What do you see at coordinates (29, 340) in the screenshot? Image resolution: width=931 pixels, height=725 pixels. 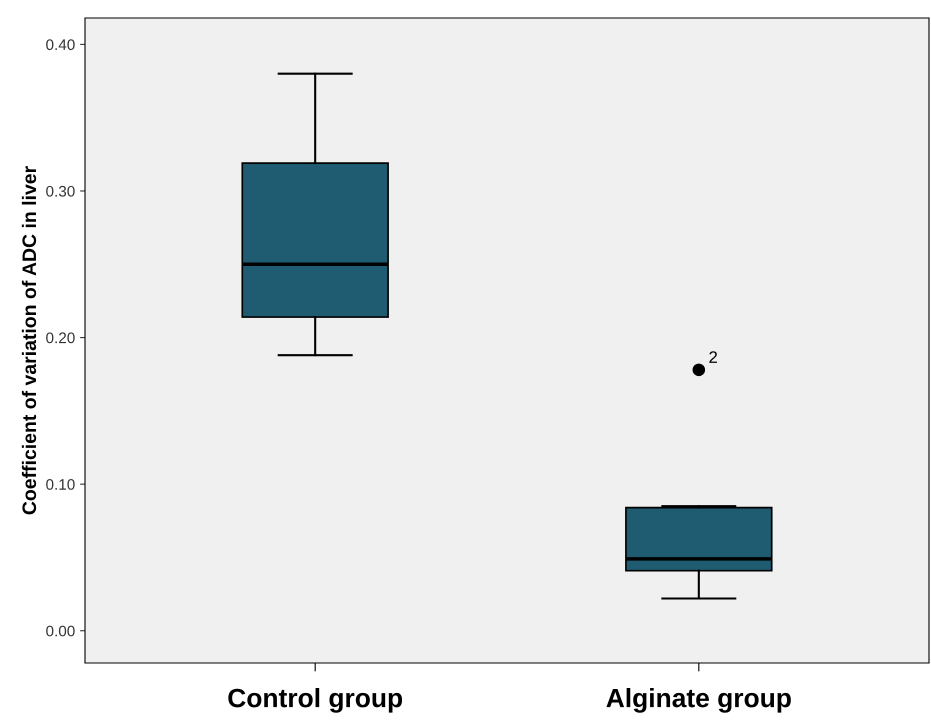 I see `y-axis-title: Coefficient of variation of ADC in liver` at bounding box center [29, 340].